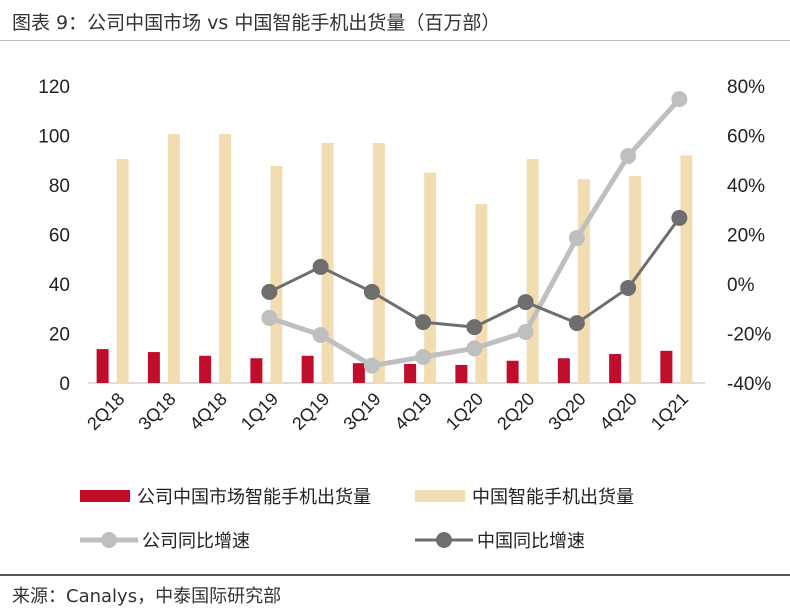  I want to click on x-tick-label: 1Q20, so click(464, 411).